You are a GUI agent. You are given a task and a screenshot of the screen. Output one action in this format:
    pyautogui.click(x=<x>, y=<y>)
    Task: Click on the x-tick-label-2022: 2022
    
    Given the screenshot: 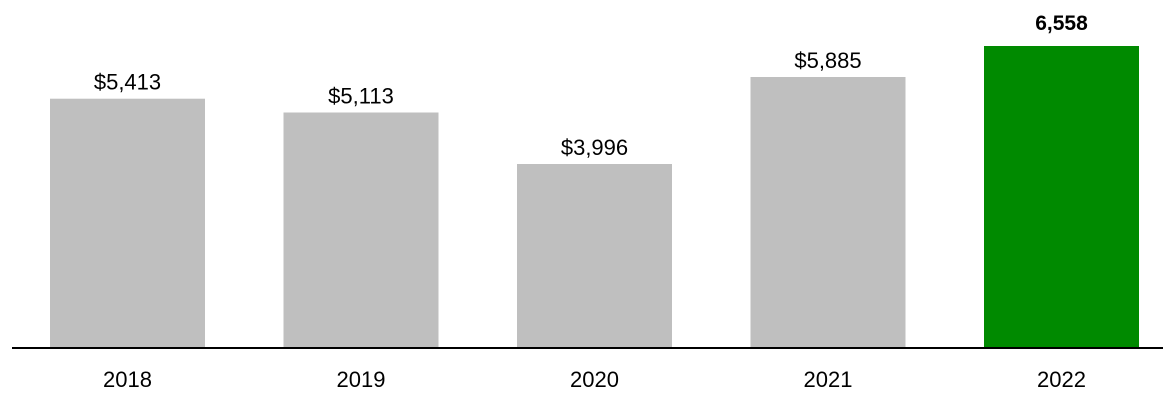 What is the action you would take?
    pyautogui.click(x=1061, y=378)
    